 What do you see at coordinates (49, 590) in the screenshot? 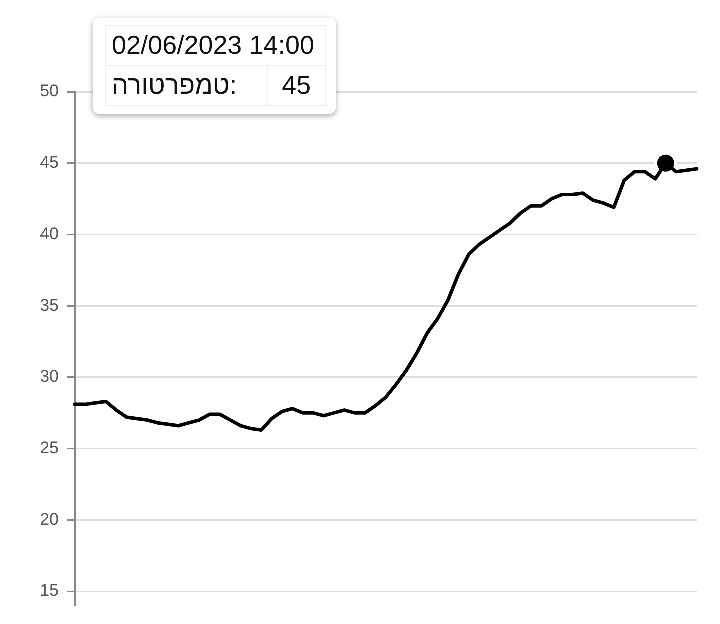
I see `y-tick-label: 15` at bounding box center [49, 590].